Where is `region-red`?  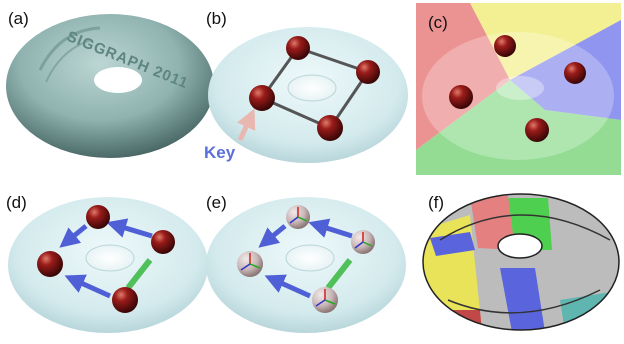
region-red is located at coordinates (463, 76).